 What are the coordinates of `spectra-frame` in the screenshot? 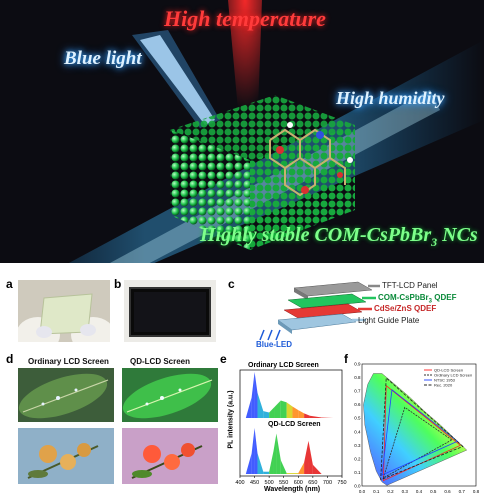 It's located at (291, 423).